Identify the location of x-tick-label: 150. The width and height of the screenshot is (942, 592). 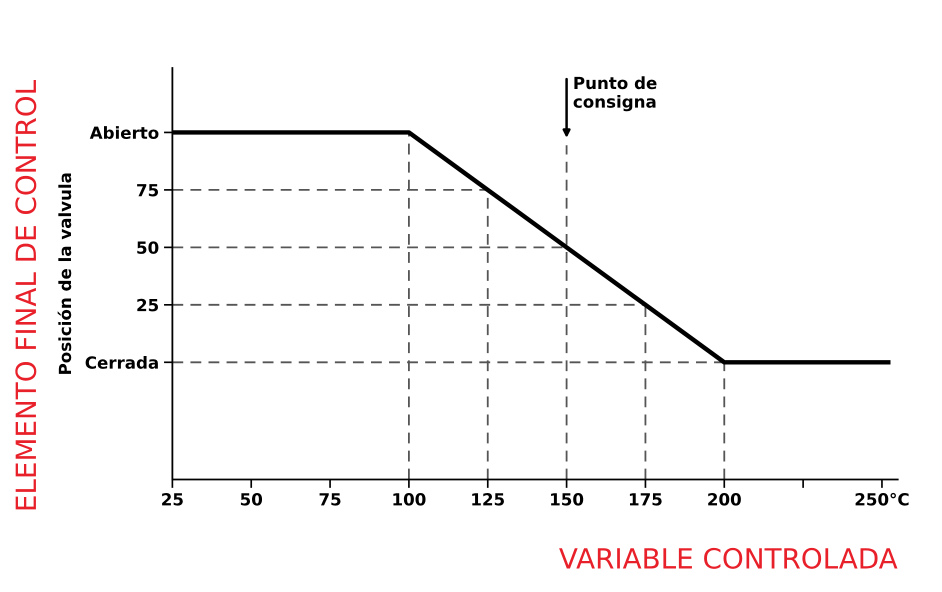
(567, 499).